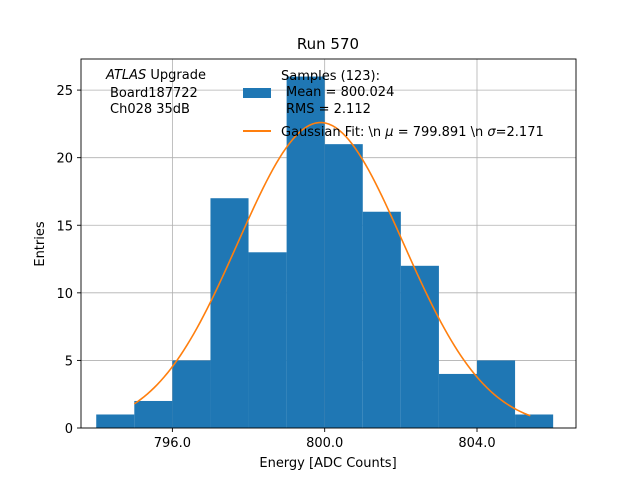  Describe the element at coordinates (69, 361) in the screenshot. I see `y-tick-label: 5` at that location.